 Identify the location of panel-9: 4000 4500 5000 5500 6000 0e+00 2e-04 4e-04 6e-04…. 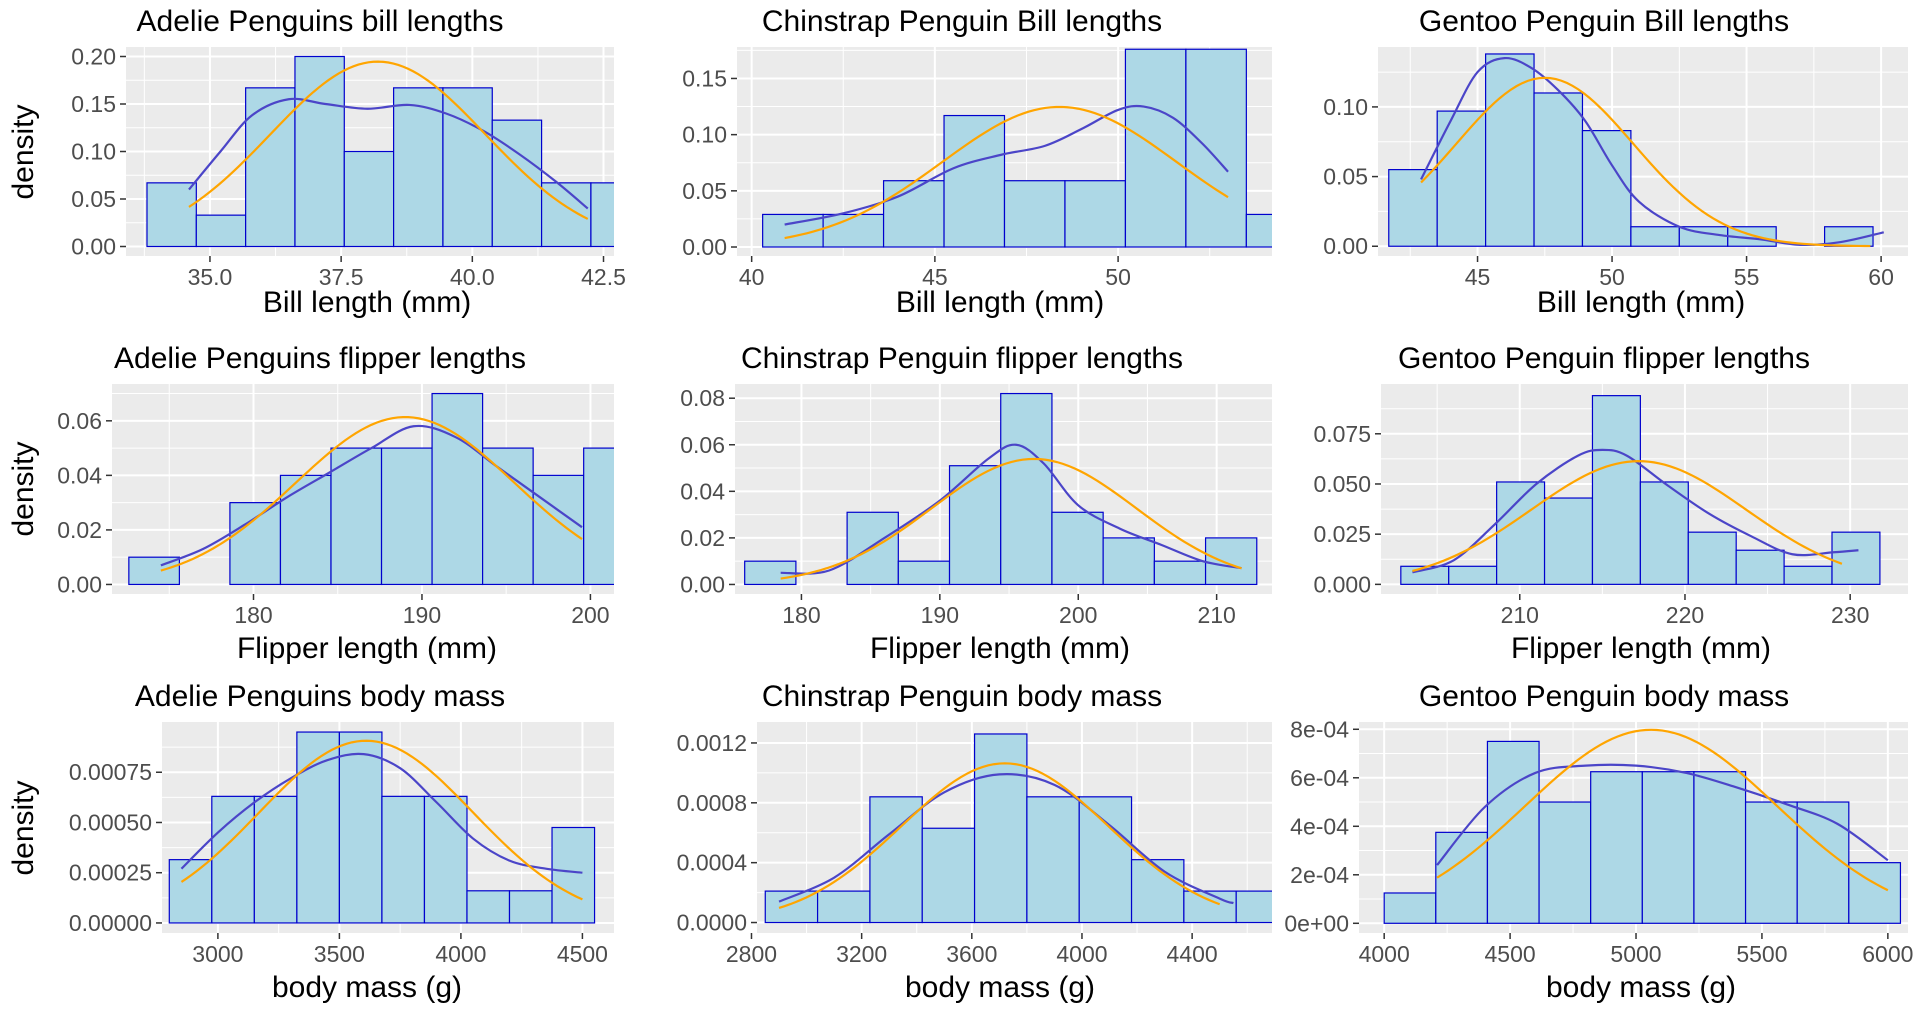
(1598, 842).